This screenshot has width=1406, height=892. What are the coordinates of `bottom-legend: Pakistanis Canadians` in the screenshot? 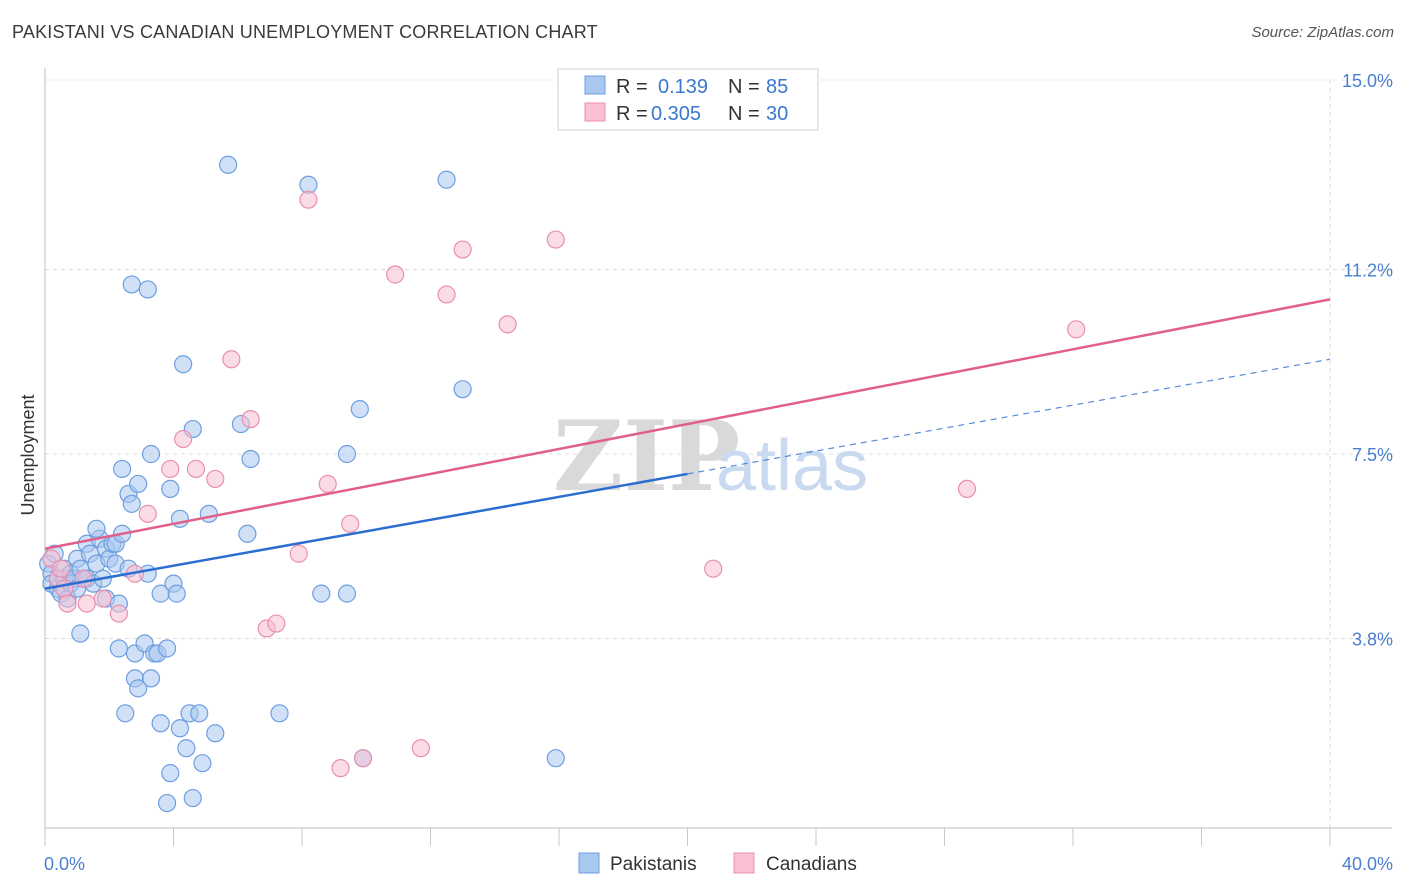 It's located at (717, 863).